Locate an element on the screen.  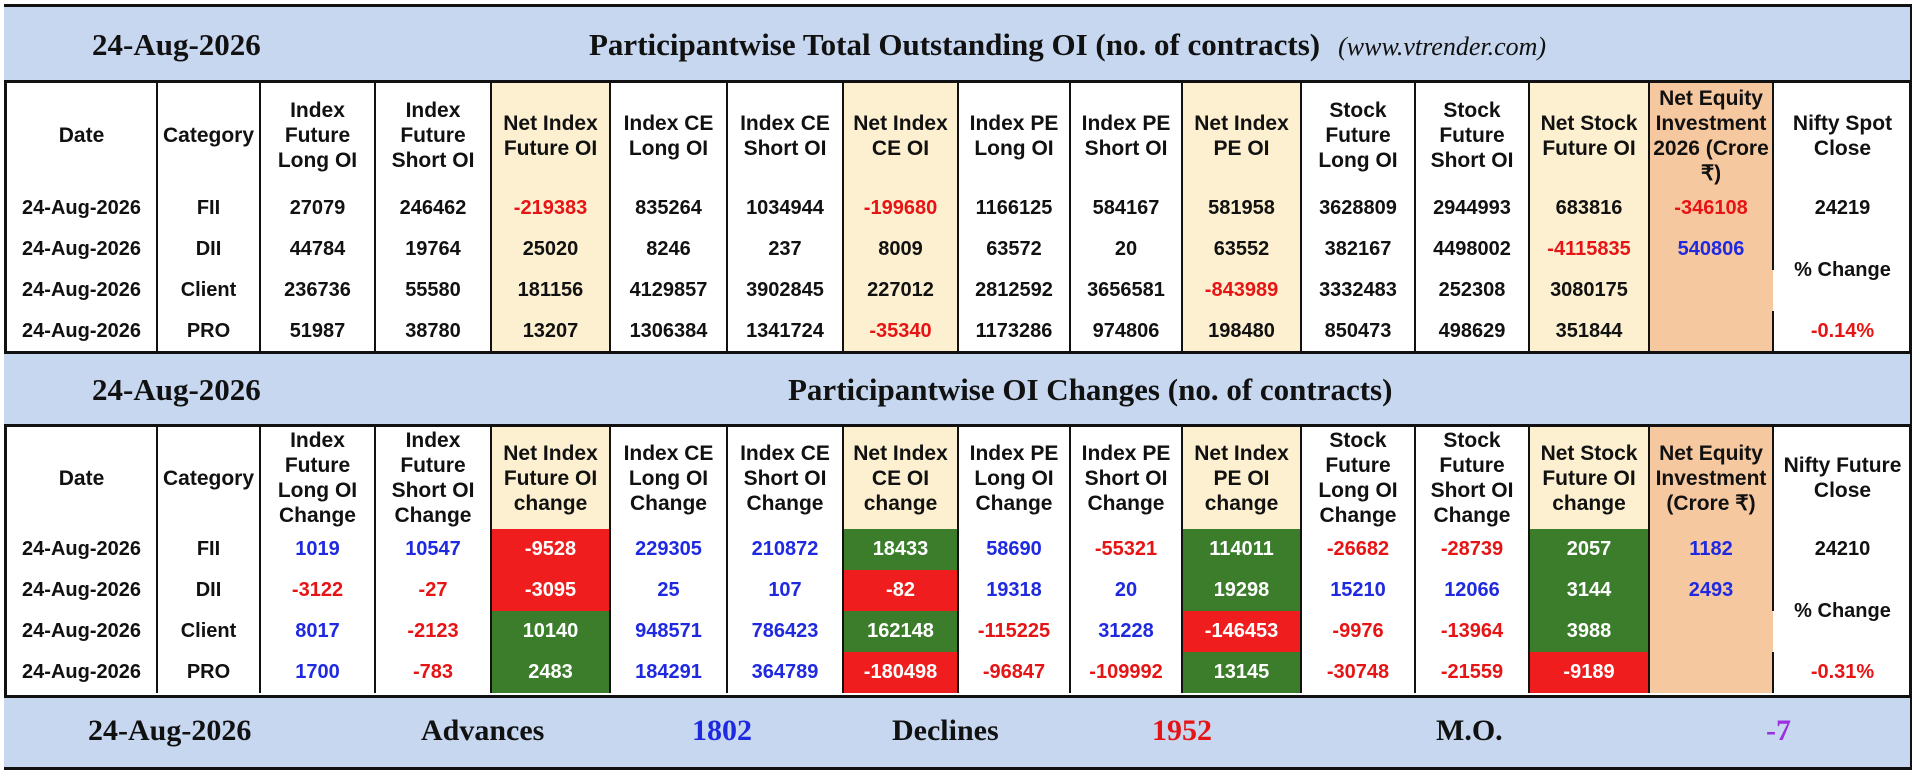
declines-label: Declines is located at coordinates (945, 730).